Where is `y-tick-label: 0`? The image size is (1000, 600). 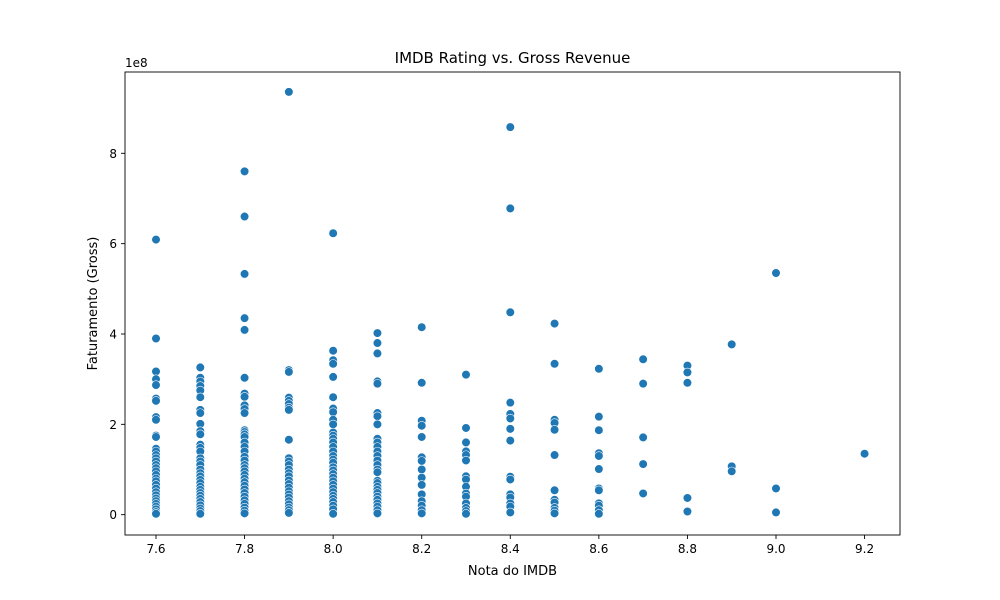
y-tick-label: 0 is located at coordinates (113, 515).